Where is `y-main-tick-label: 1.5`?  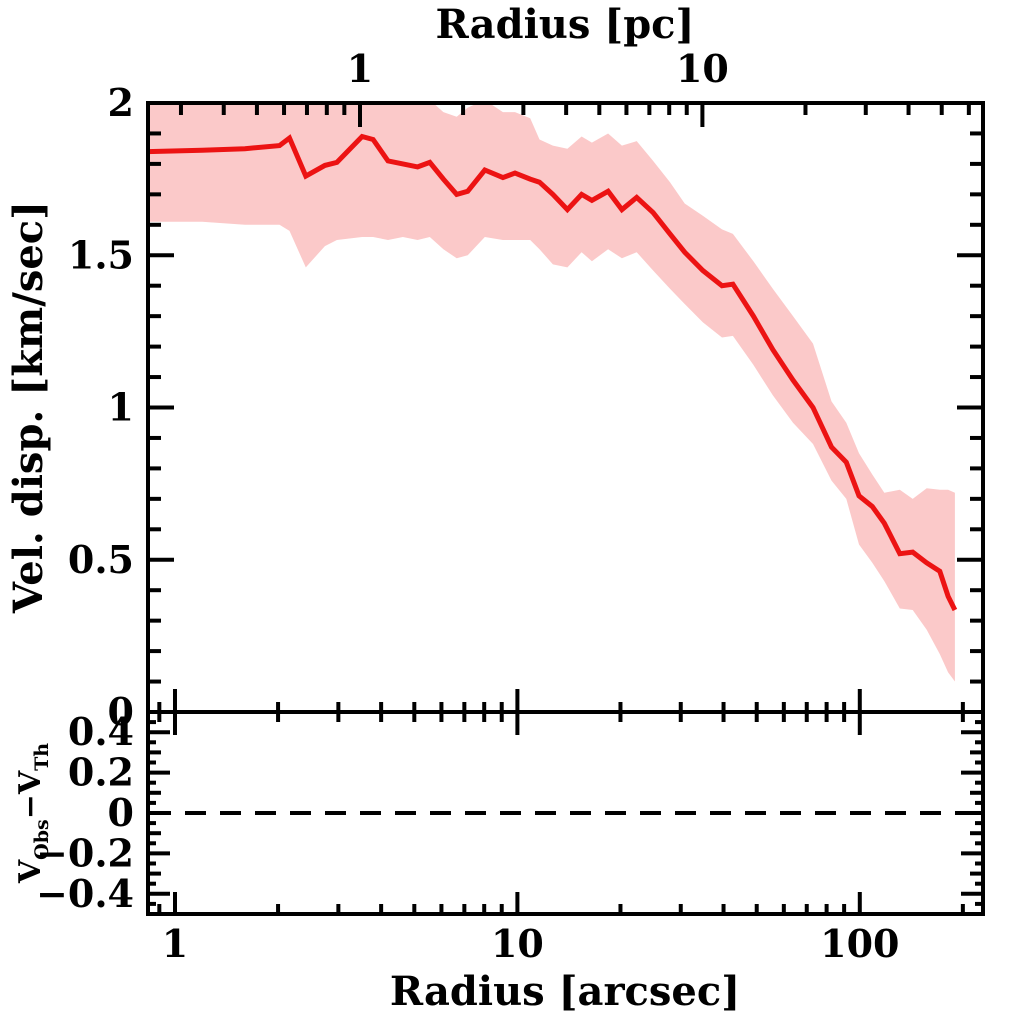 y-main-tick-label: 1.5 is located at coordinates (101, 254).